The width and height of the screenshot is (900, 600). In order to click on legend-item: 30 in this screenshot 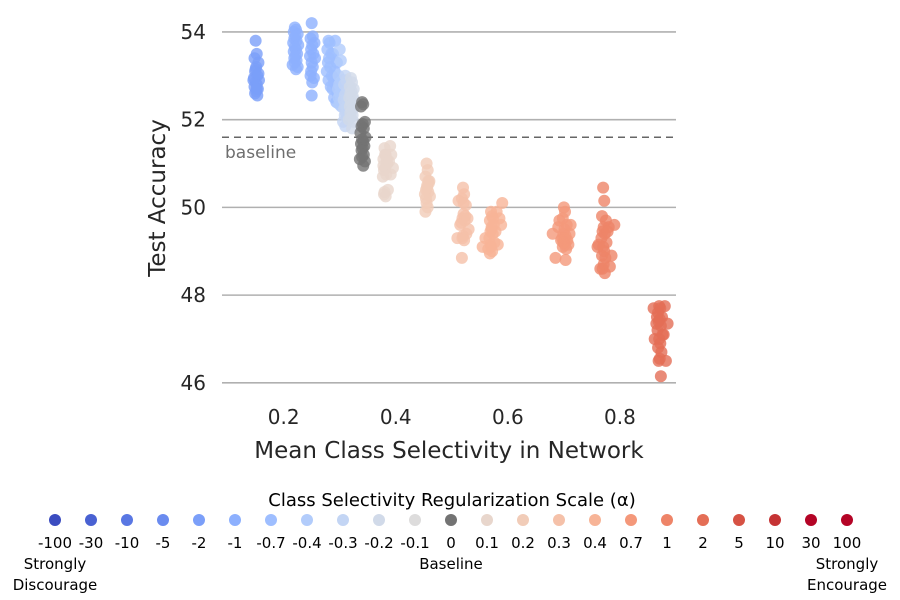, I will do `click(811, 533)`.